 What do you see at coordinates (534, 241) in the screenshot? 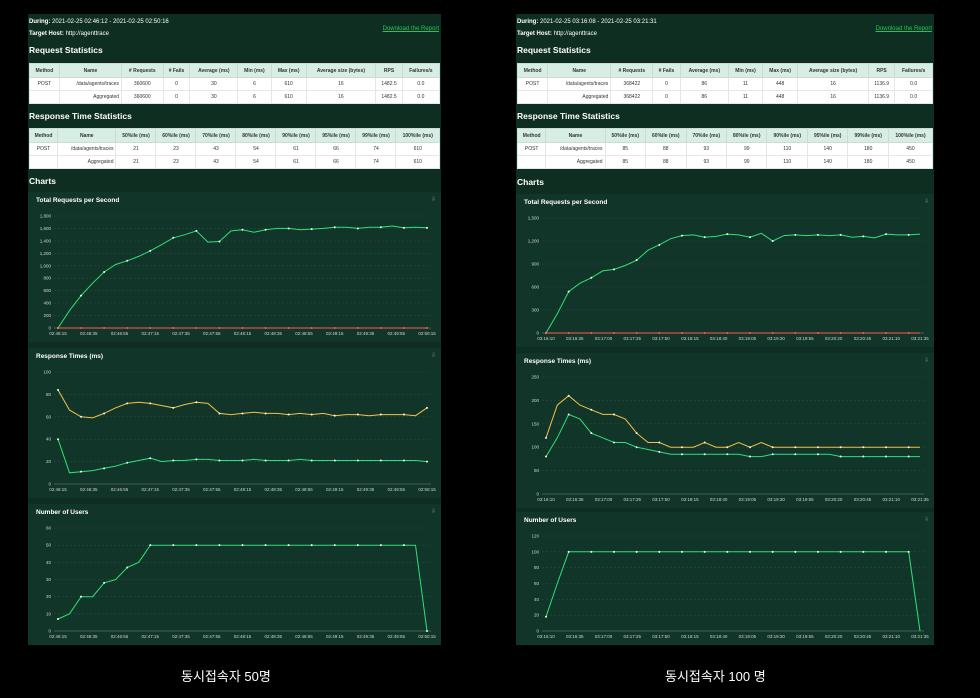
I see `y-tick-label: 1,200` at bounding box center [534, 241].